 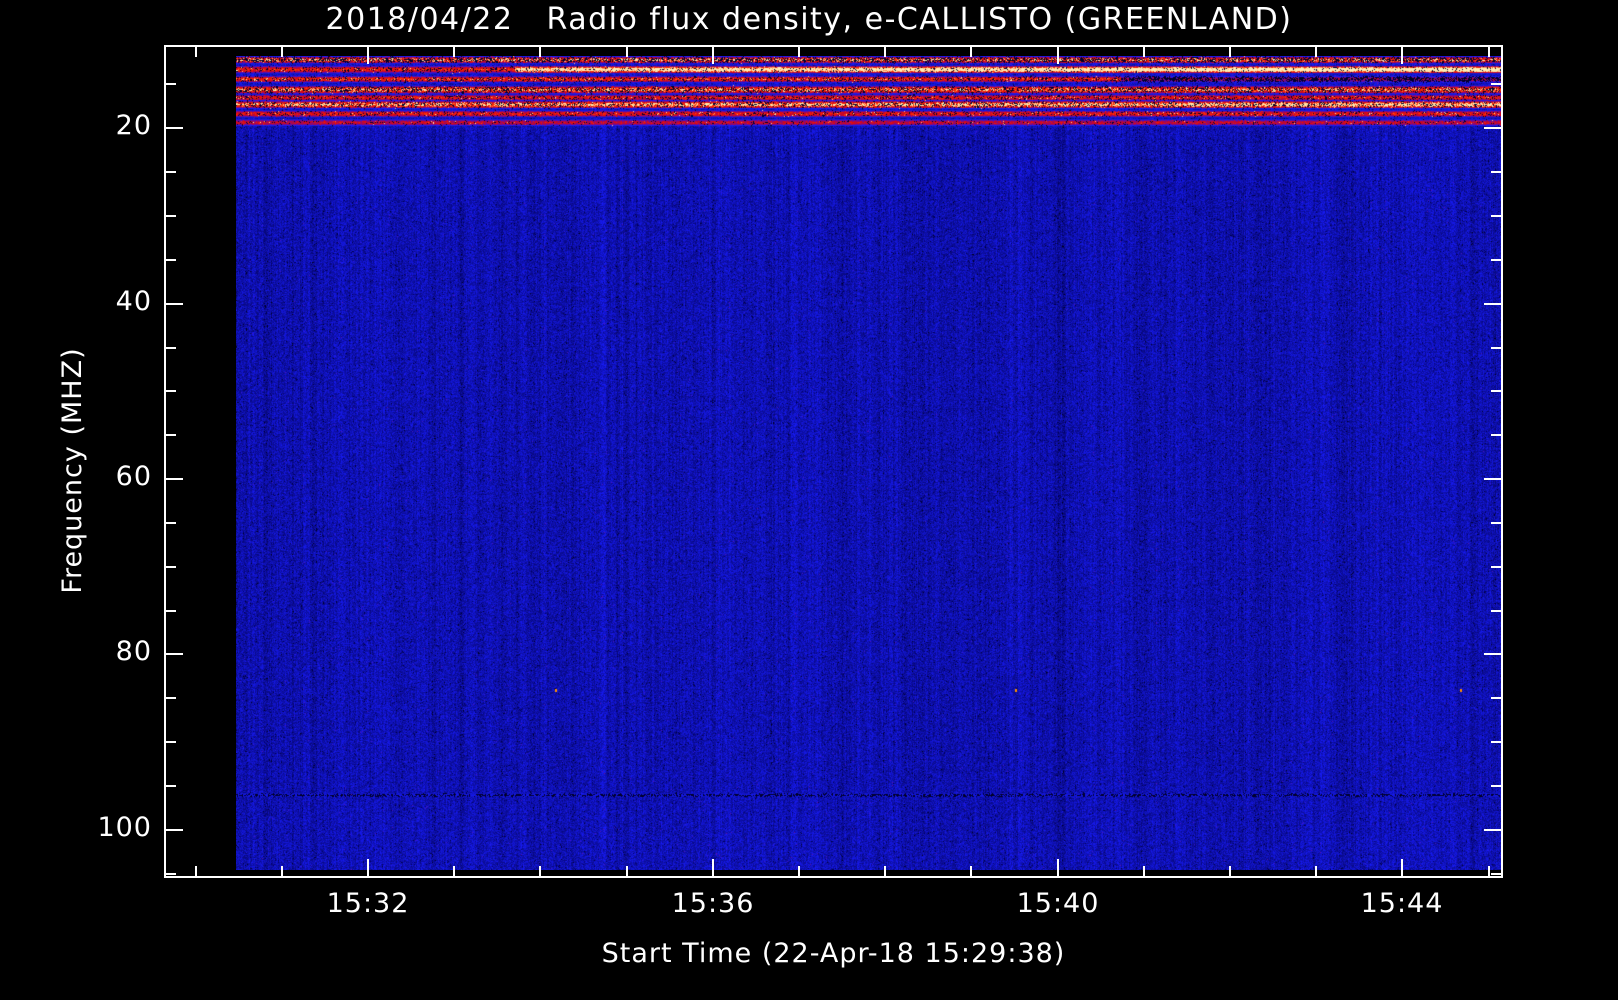 I want to click on x-tick-label-15-36: 15:36, so click(x=713, y=903).